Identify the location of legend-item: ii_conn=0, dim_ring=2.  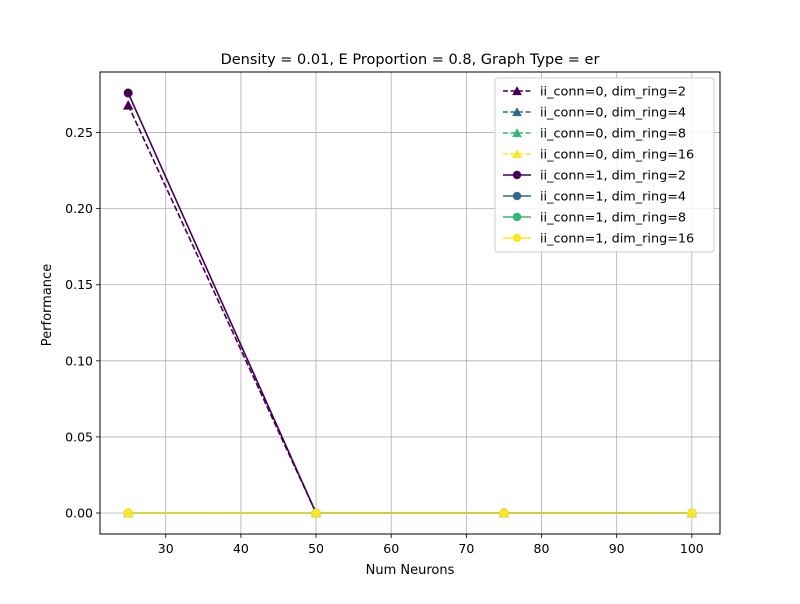
(594, 92).